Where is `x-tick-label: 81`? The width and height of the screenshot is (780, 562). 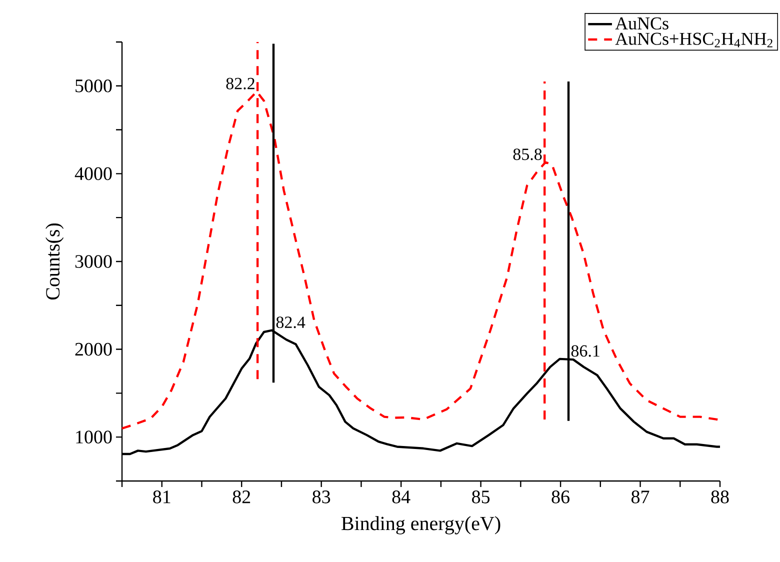 x-tick-label: 81 is located at coordinates (161, 497).